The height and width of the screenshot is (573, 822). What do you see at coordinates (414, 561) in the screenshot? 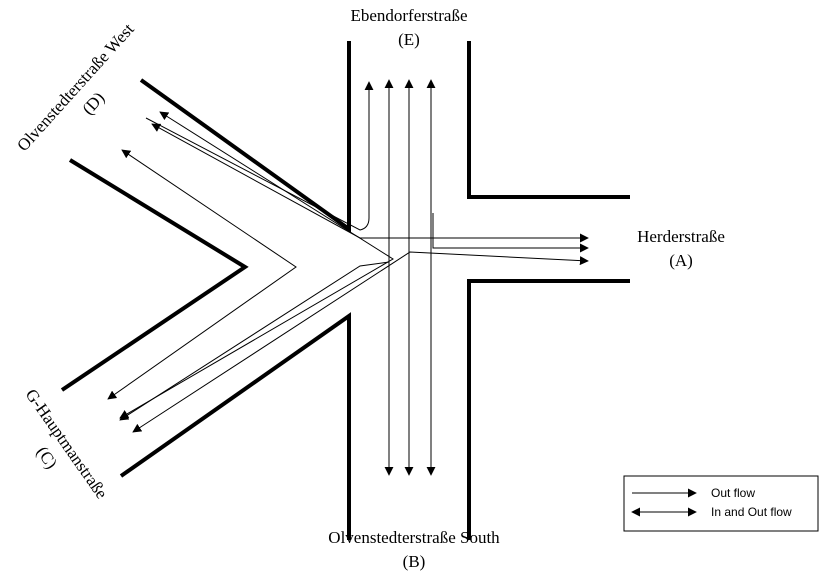
I see `label-south-code: (B)` at bounding box center [414, 561].